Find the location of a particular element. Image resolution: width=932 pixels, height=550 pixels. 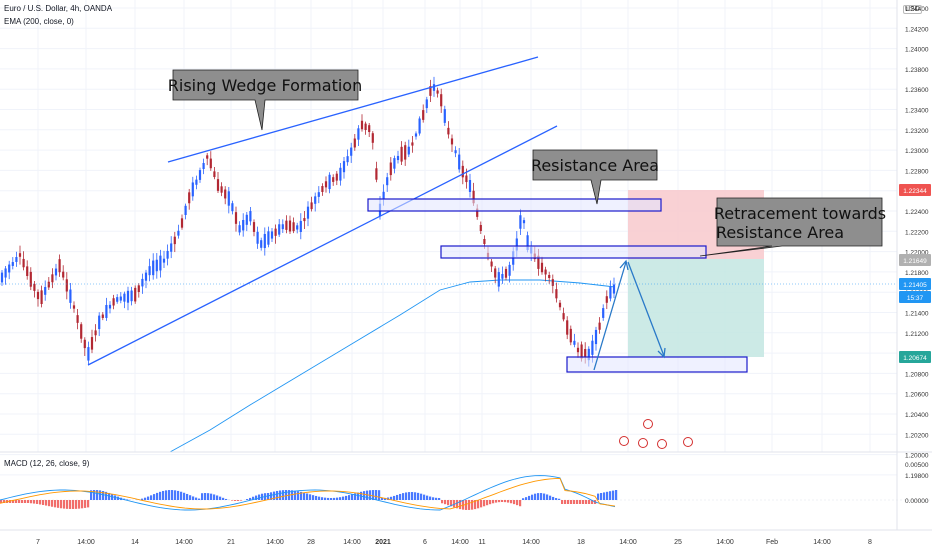

price-tick: 1.22000 is located at coordinates (917, 253).